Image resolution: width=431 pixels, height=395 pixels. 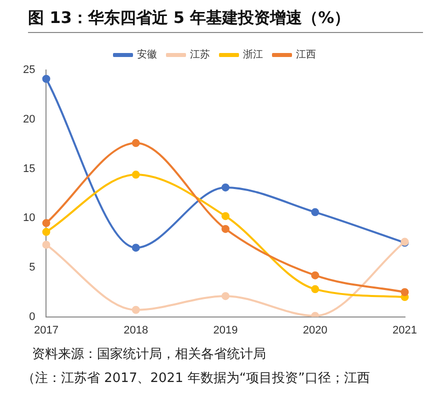 What do you see at coordinates (225, 330) in the screenshot?
I see `x-tick-label: 2019` at bounding box center [225, 330].